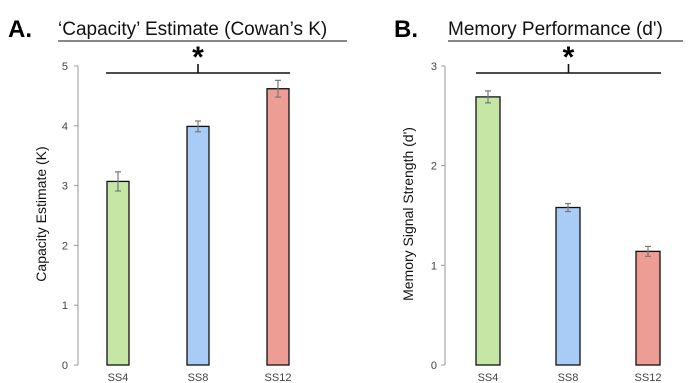  What do you see at coordinates (434, 167) in the screenshot?
I see `panel-b-ytick-label: 2` at bounding box center [434, 167].